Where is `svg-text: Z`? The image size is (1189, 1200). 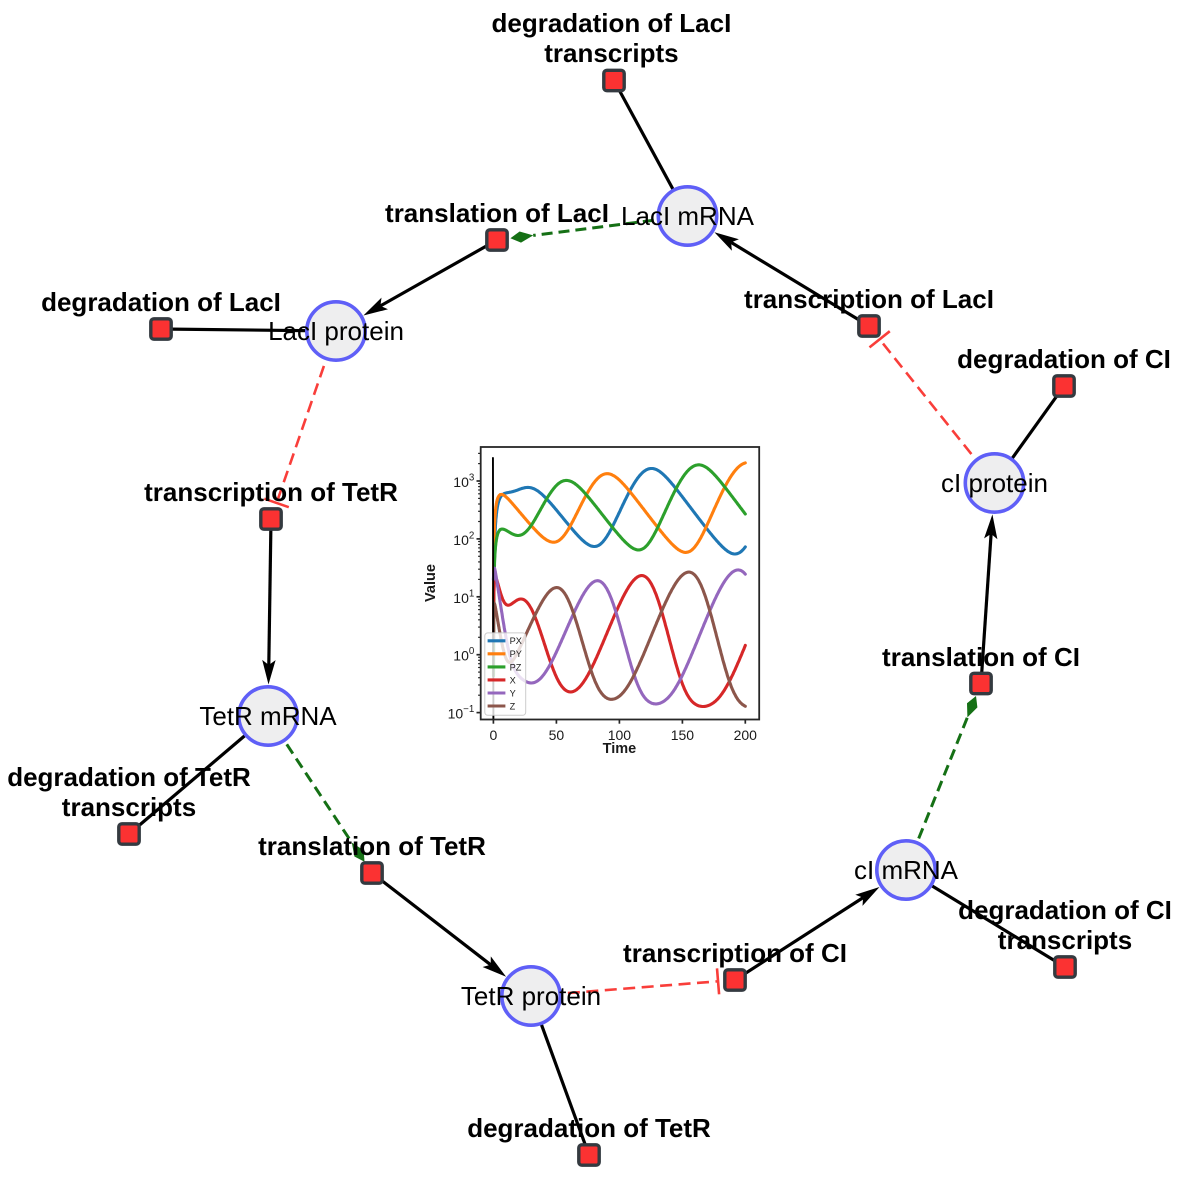 svg-text: Z is located at coordinates (513, 706).